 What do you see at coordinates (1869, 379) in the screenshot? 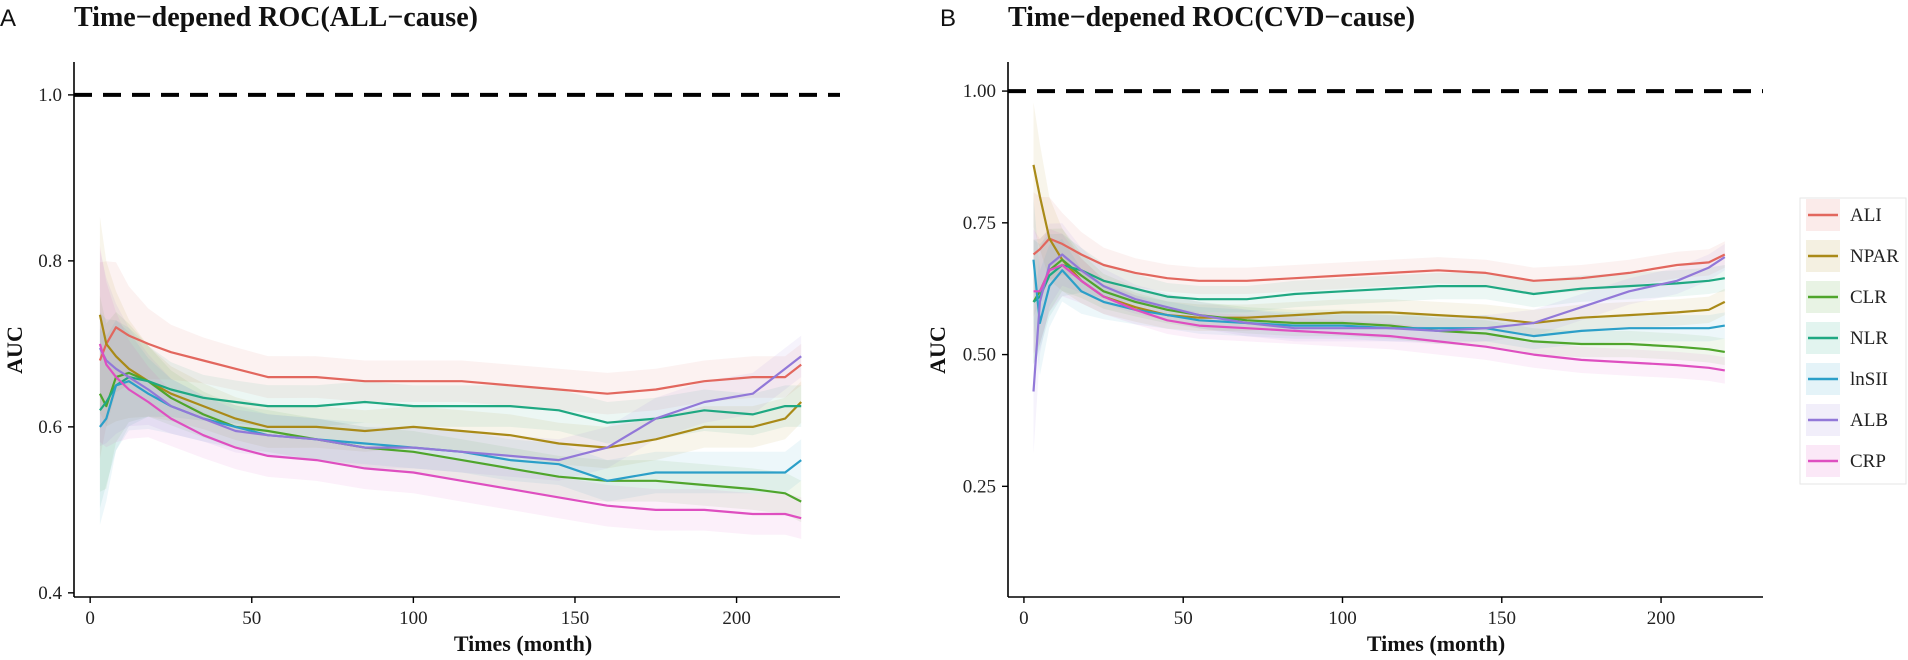
I see `legend-label-lnsii: lnSII` at bounding box center [1869, 379].